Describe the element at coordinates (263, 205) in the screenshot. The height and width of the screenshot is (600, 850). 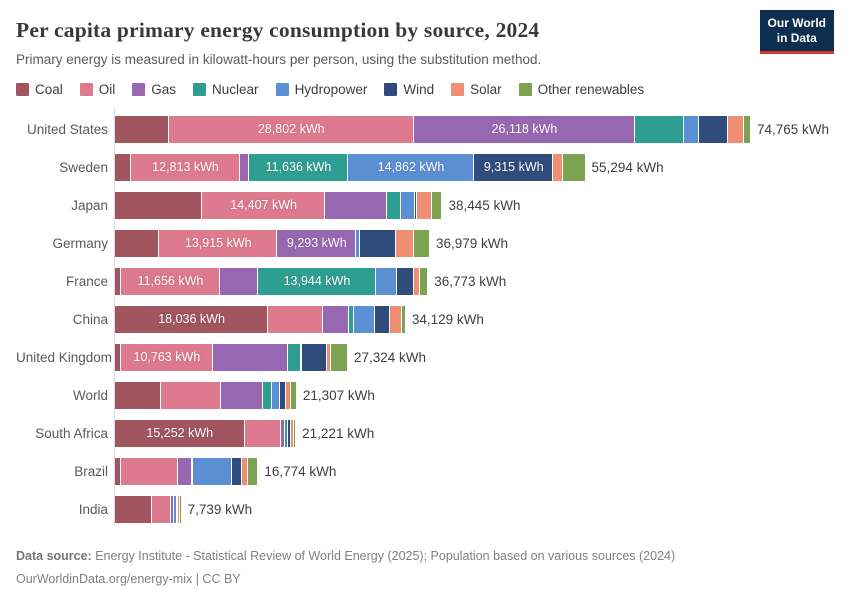
I see `bar-segment-oil: 14,407 kWh` at that location.